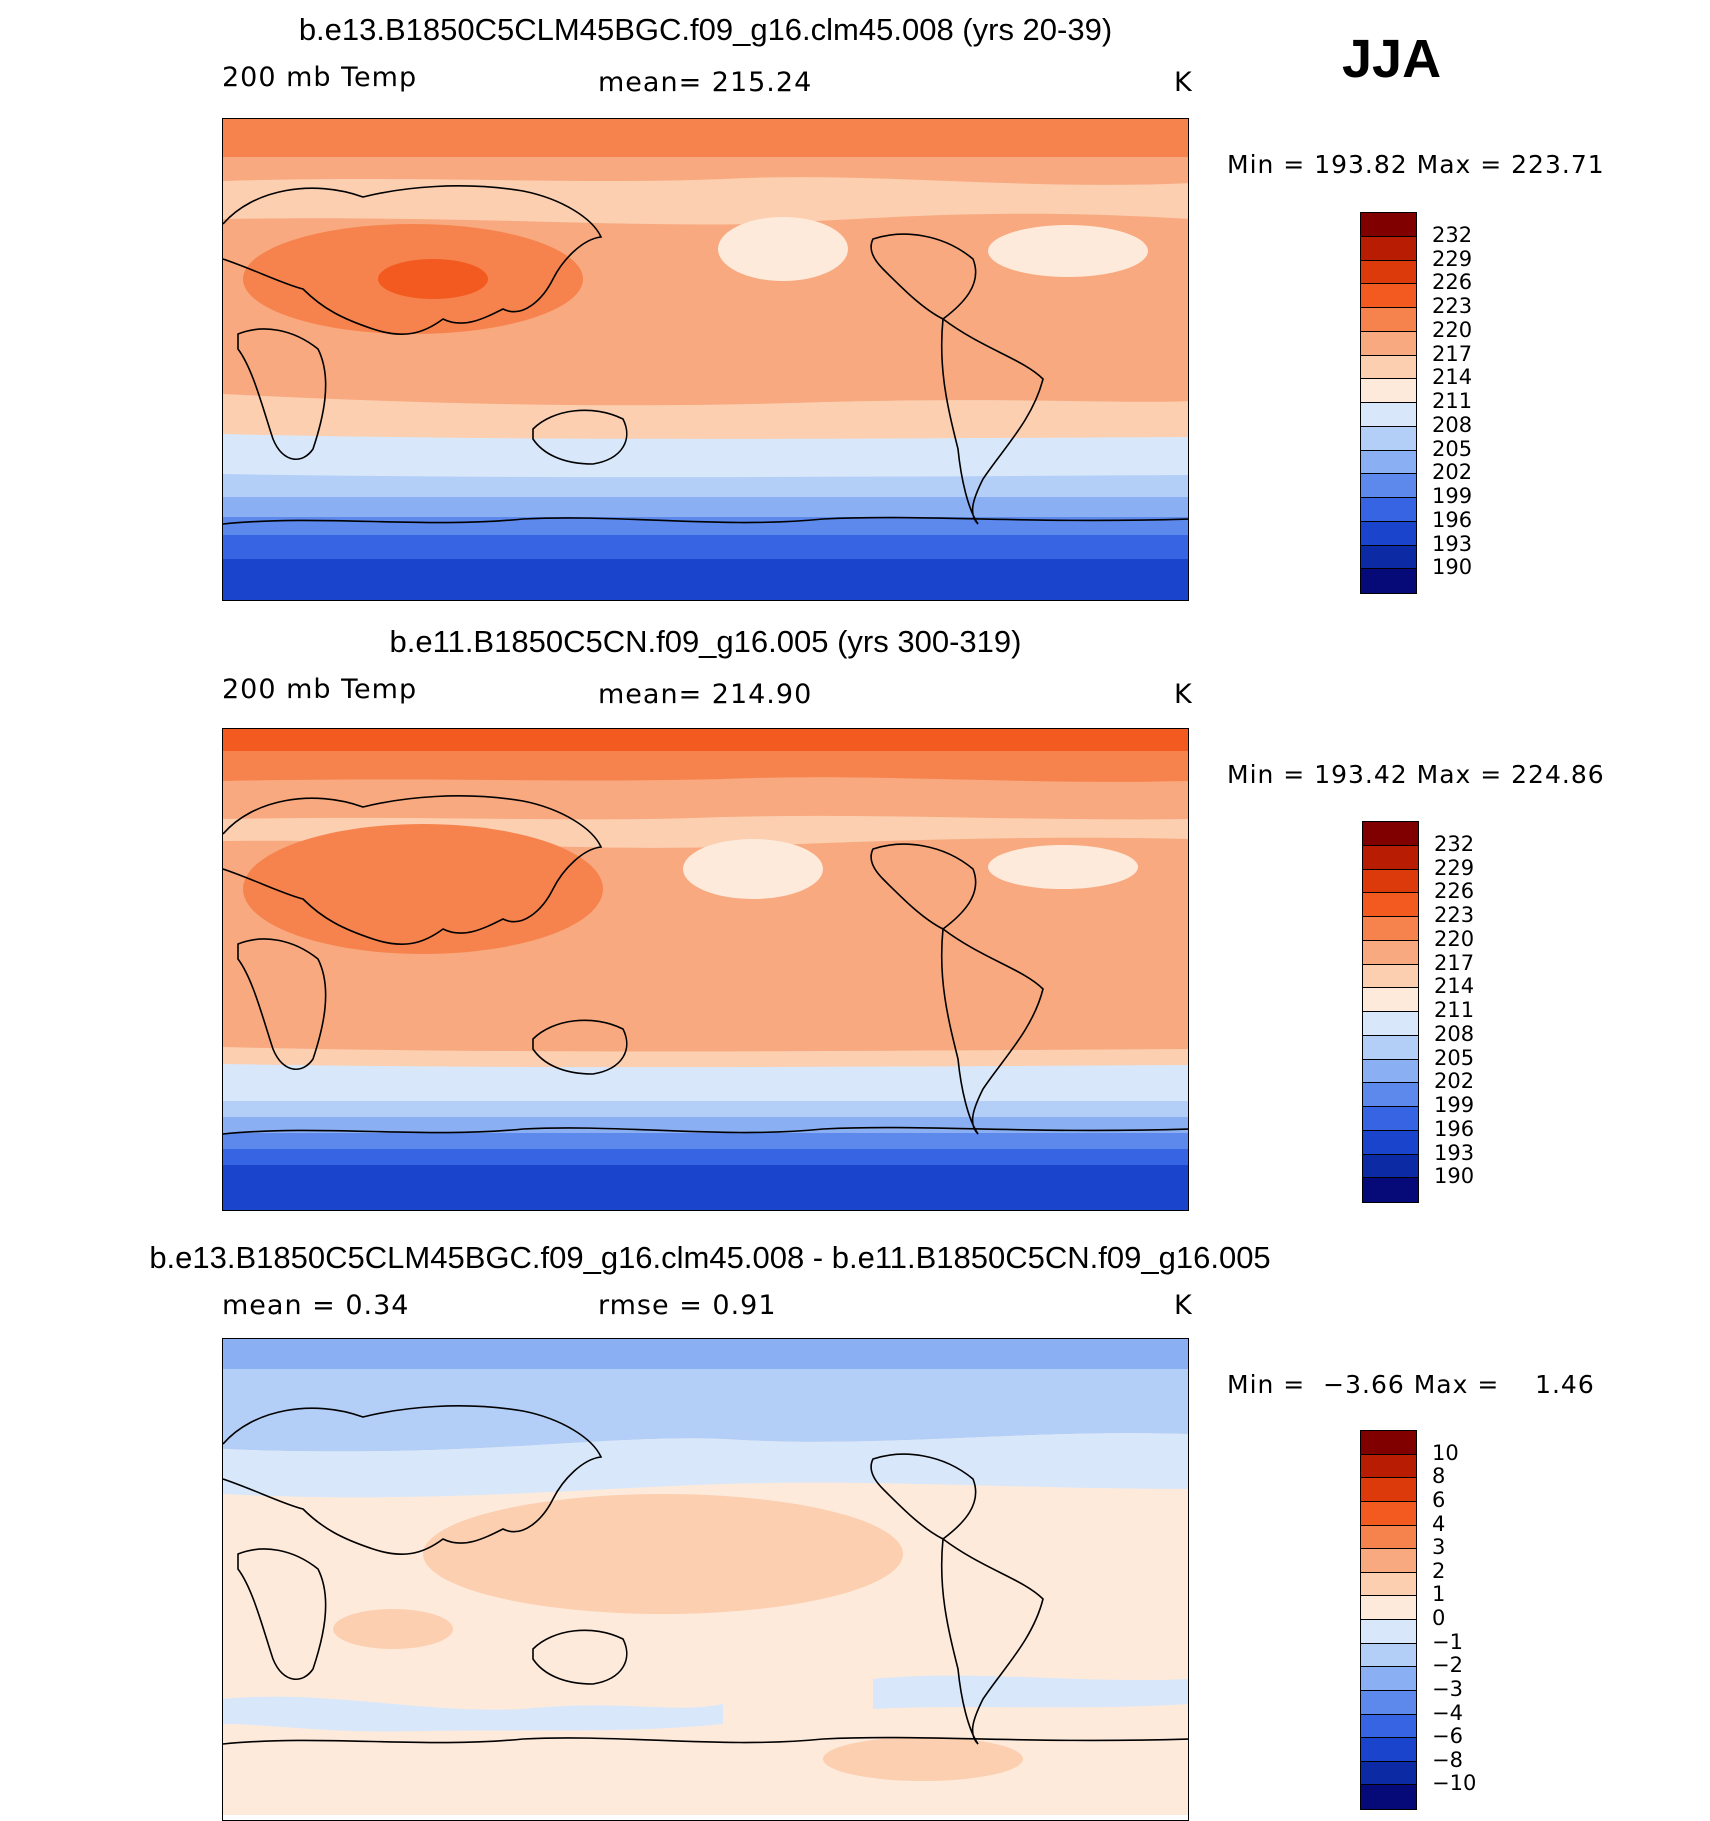 The height and width of the screenshot is (1821, 1710). Describe the element at coordinates (705, 694) in the screenshot. I see `panel2-mean-label: mean= 214.90` at that location.